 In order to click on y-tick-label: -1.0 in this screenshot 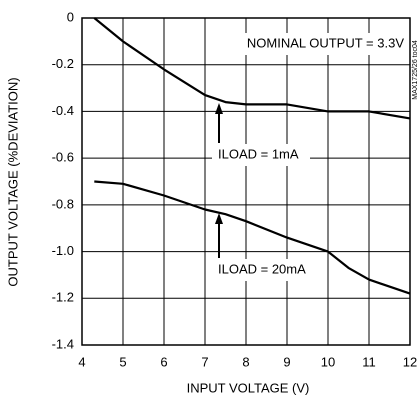, I will do `click(63, 250)`.